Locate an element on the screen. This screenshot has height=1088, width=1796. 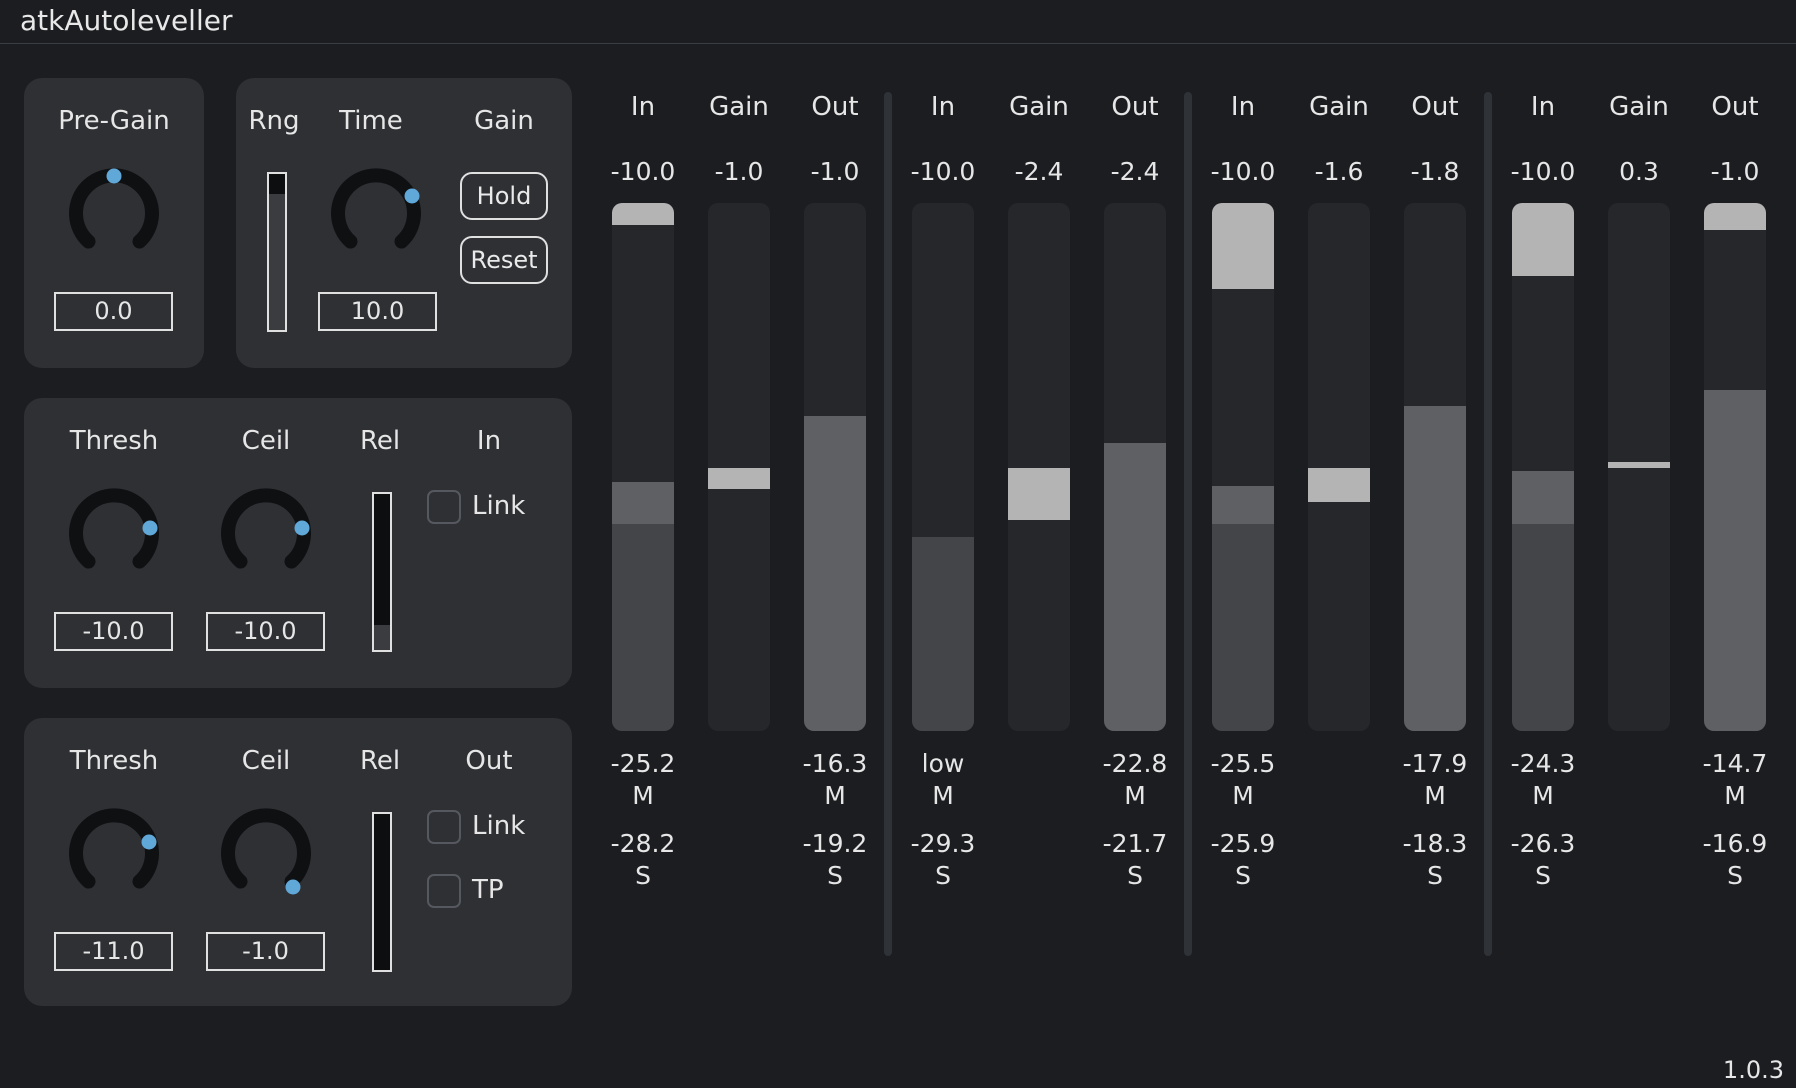
ch2-in-meter is located at coordinates (943, 467).